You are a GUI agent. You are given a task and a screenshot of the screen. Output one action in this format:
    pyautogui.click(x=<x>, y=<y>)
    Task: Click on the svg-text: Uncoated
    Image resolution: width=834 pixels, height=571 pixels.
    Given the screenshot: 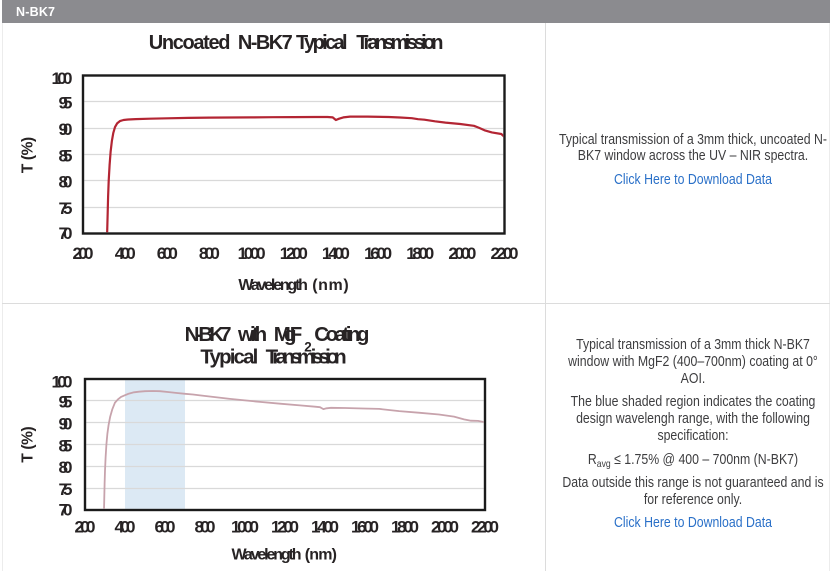 What is the action you would take?
    pyautogui.click(x=190, y=43)
    